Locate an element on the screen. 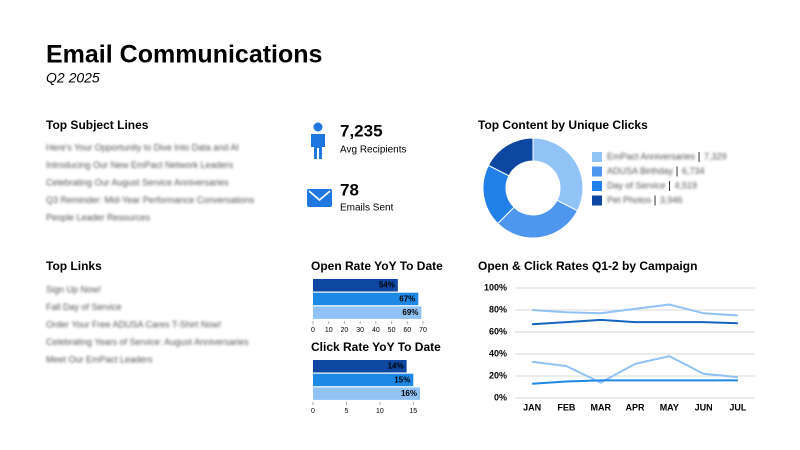 The image size is (800, 450). y-tick-label: 40% is located at coordinates (498, 353).